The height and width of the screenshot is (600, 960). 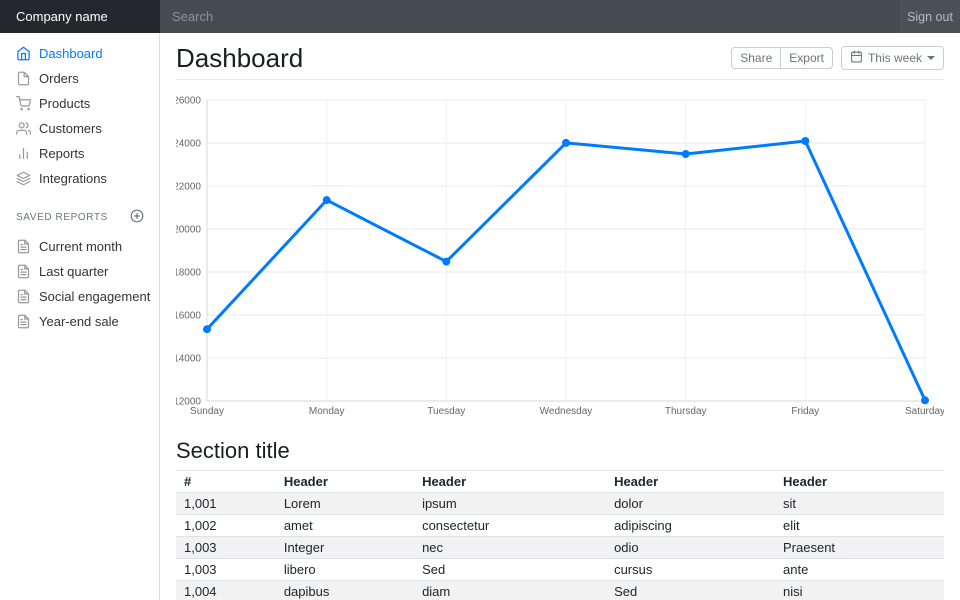 I want to click on export-button: Export, so click(x=806, y=58).